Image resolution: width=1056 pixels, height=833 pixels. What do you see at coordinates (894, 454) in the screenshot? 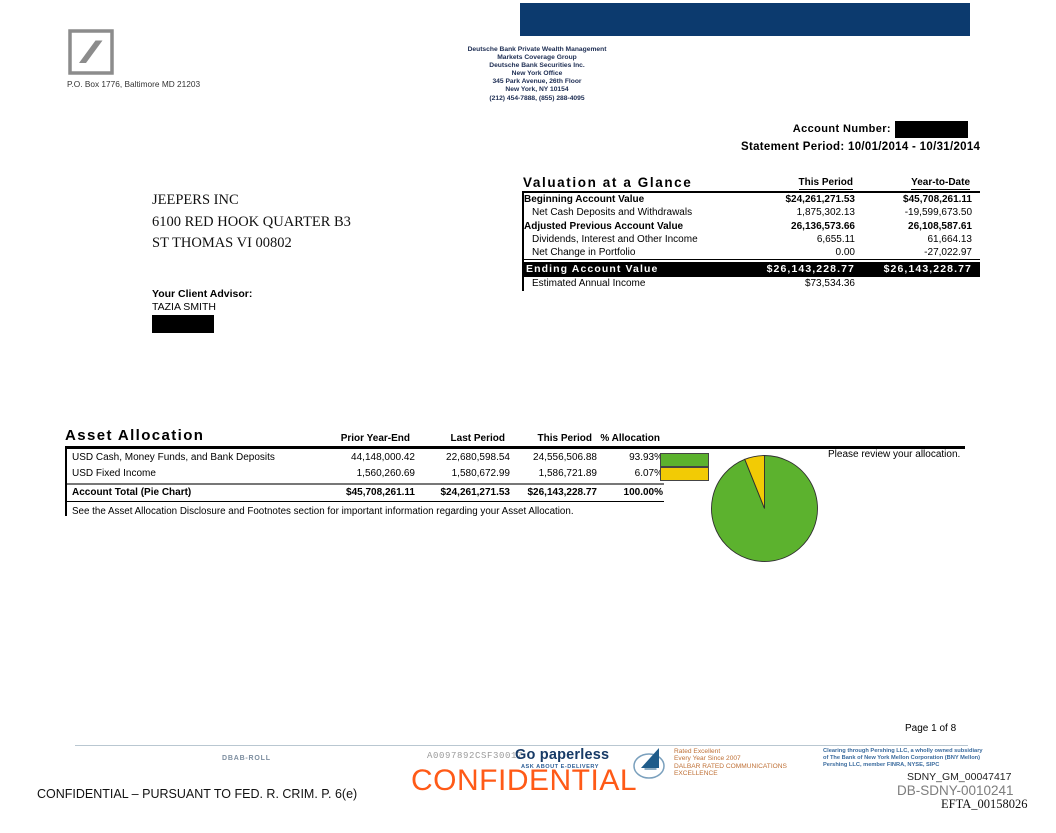
I see `allocation-review-note: Please review your allocation.` at bounding box center [894, 454].